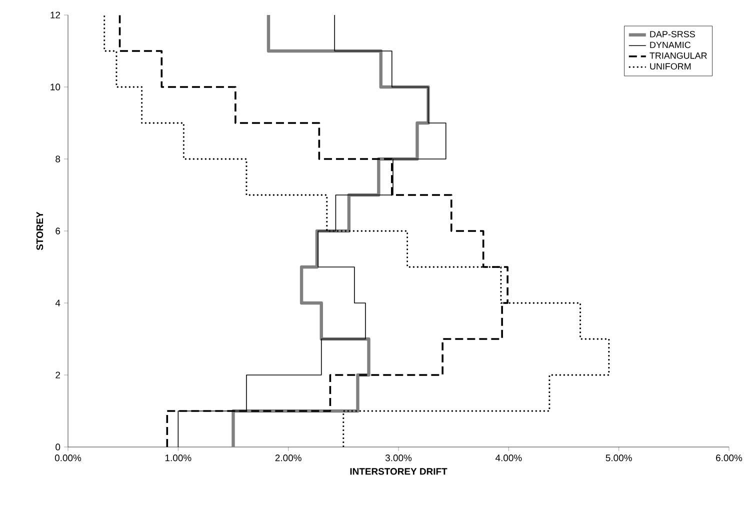 The height and width of the screenshot is (509, 750). I want to click on y-tick-label: 6, so click(58, 231).